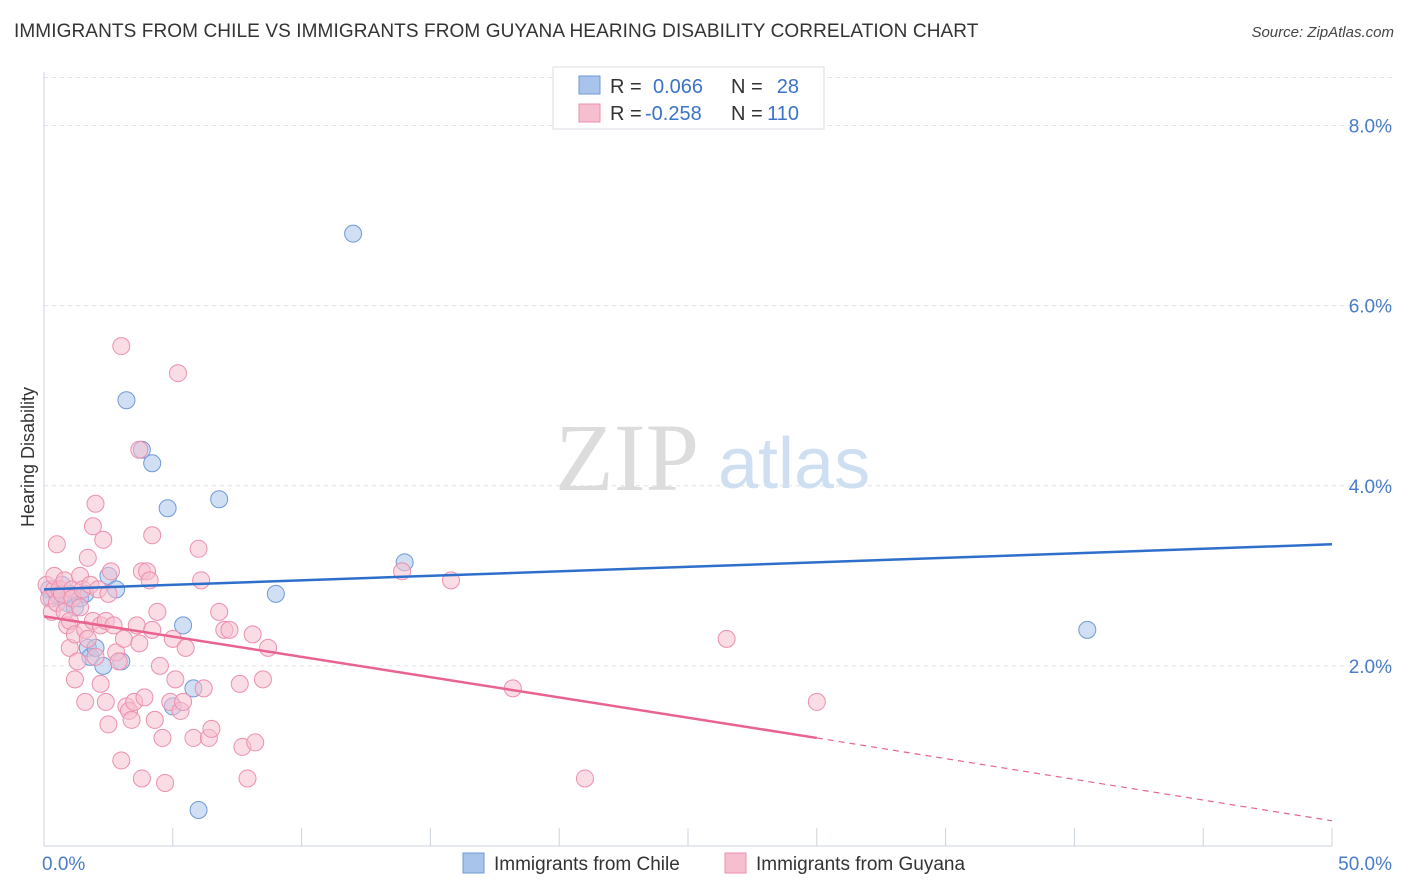 The width and height of the screenshot is (1406, 892). What do you see at coordinates (1370, 397) in the screenshot?
I see `y-tick-labels: 2.0% 4.0% 6.0% 8.0%` at bounding box center [1370, 397].